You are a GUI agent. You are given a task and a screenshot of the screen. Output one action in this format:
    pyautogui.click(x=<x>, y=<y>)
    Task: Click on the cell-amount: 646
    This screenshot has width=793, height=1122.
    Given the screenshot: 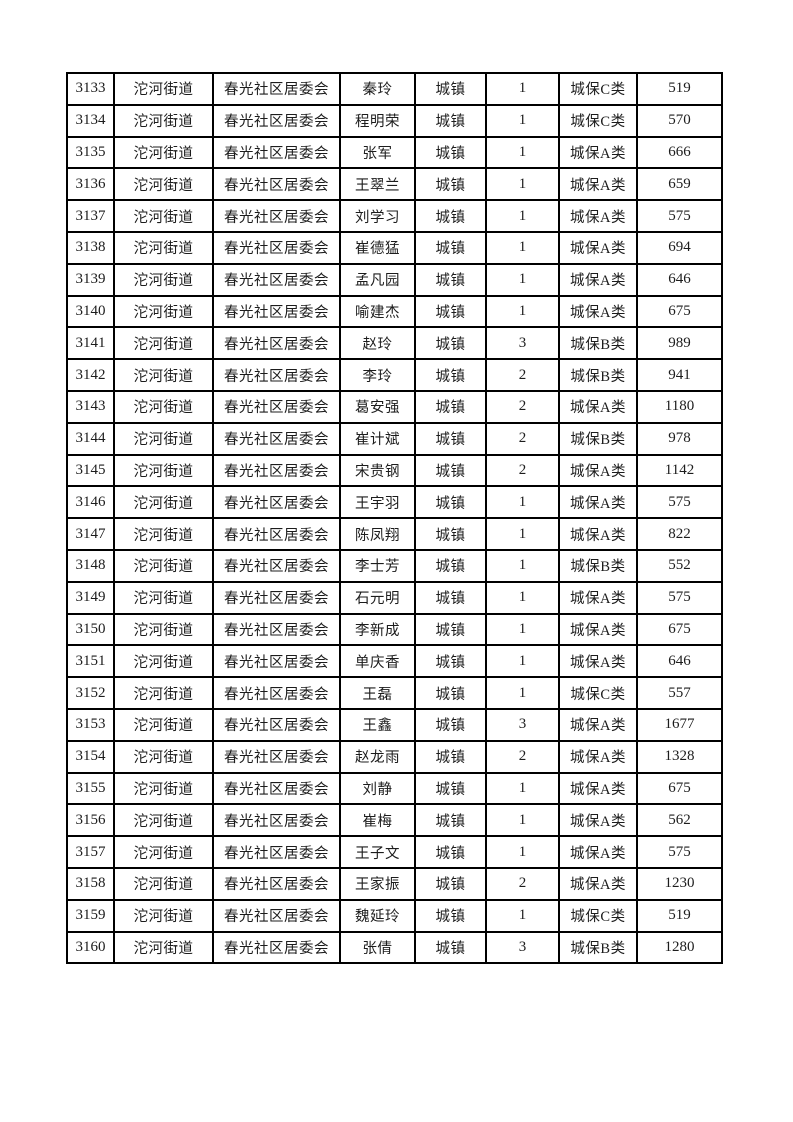 What is the action you would take?
    pyautogui.click(x=679, y=661)
    